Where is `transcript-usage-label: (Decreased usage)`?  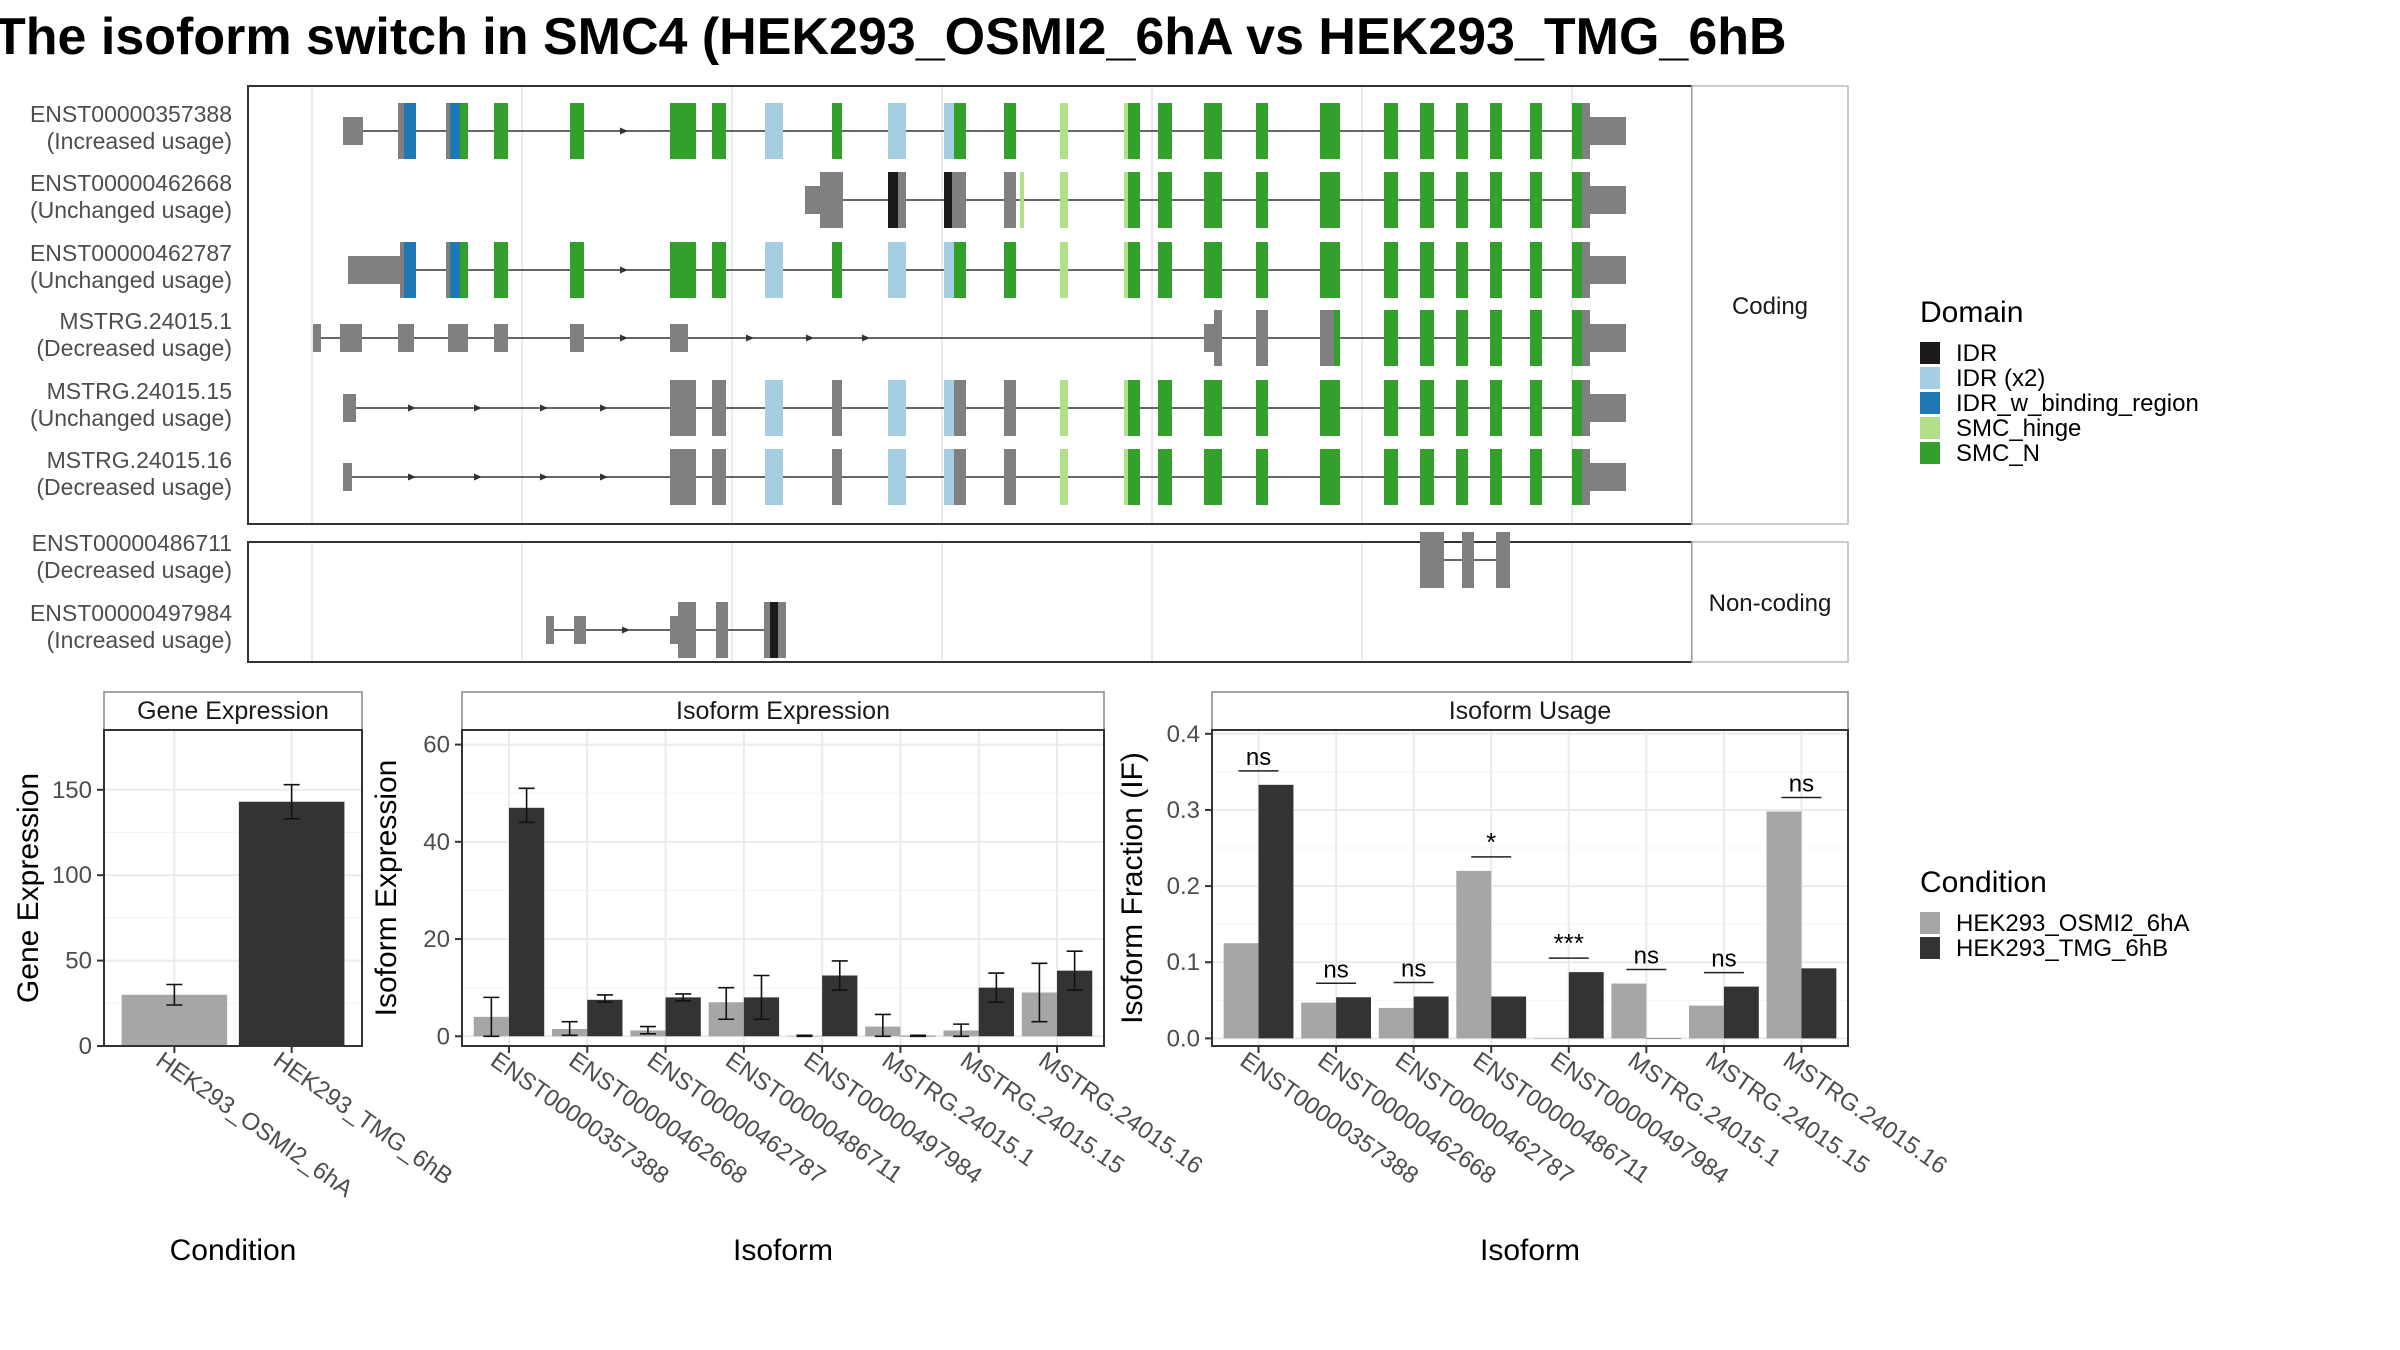
transcript-usage-label: (Decreased usage) is located at coordinates (134, 570).